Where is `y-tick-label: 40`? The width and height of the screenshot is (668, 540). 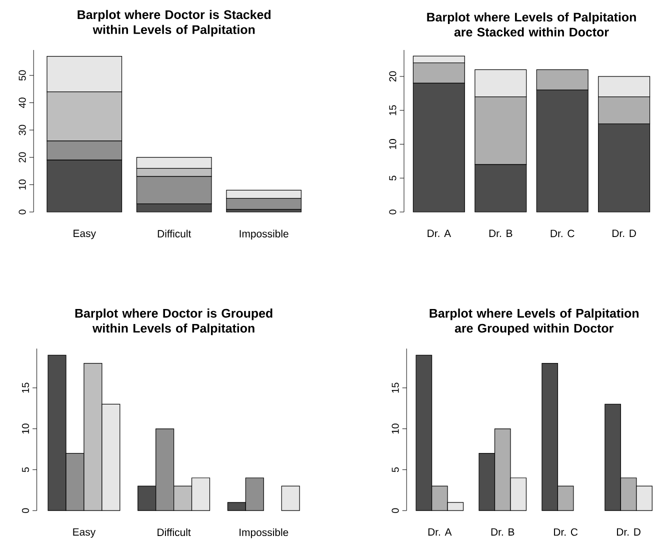 y-tick-label: 40 is located at coordinates (22, 103).